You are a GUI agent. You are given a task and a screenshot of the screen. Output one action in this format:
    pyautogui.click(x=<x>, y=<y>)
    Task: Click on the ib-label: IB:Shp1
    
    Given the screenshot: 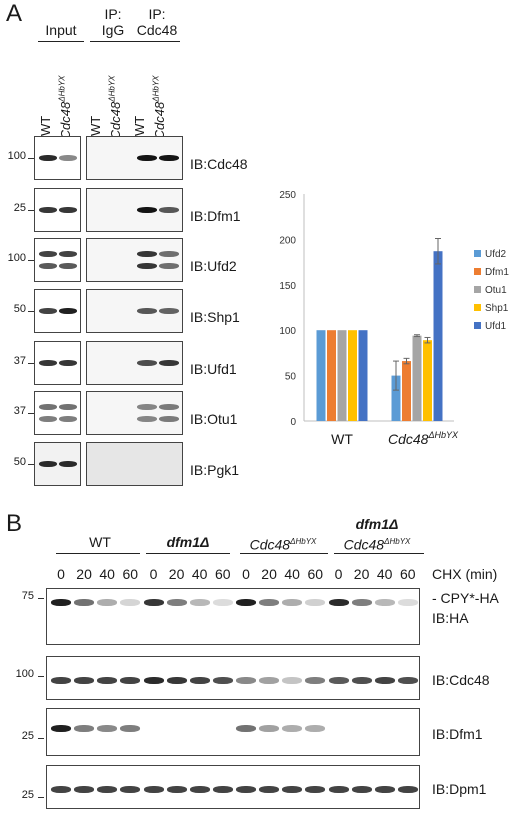 What is the action you would take?
    pyautogui.click(x=215, y=317)
    